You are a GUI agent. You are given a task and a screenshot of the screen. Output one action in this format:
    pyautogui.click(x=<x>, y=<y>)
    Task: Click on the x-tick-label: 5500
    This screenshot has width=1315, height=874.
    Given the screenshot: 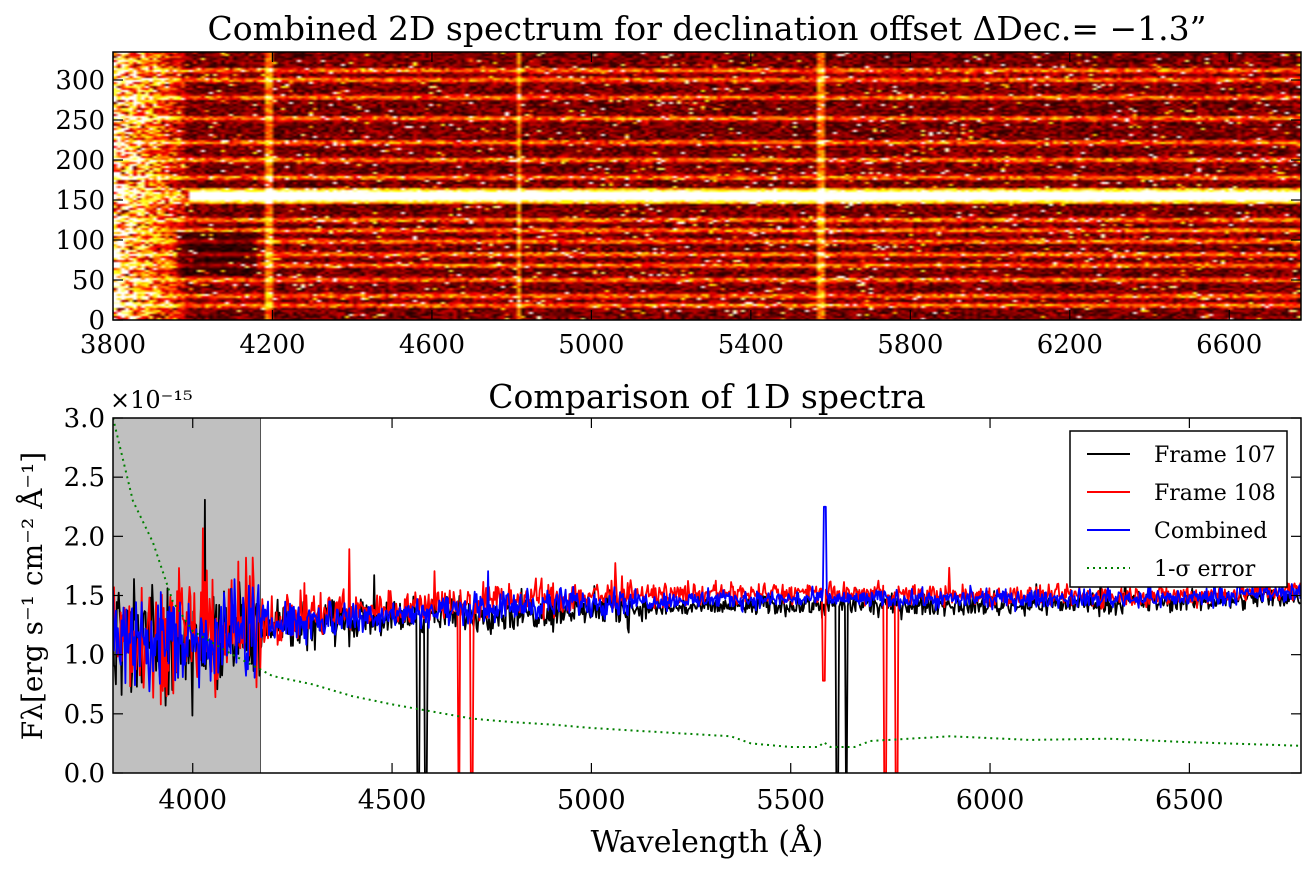 What is the action you would take?
    pyautogui.click(x=790, y=800)
    